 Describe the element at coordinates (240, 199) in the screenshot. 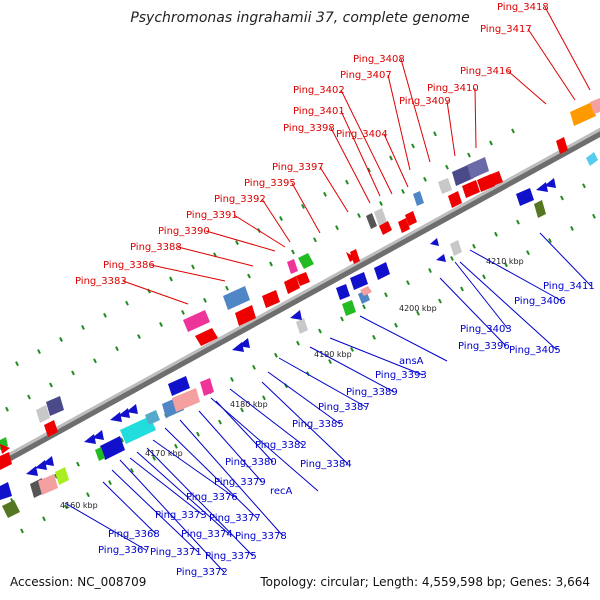

I see `gene-label: Ping_3392` at that location.